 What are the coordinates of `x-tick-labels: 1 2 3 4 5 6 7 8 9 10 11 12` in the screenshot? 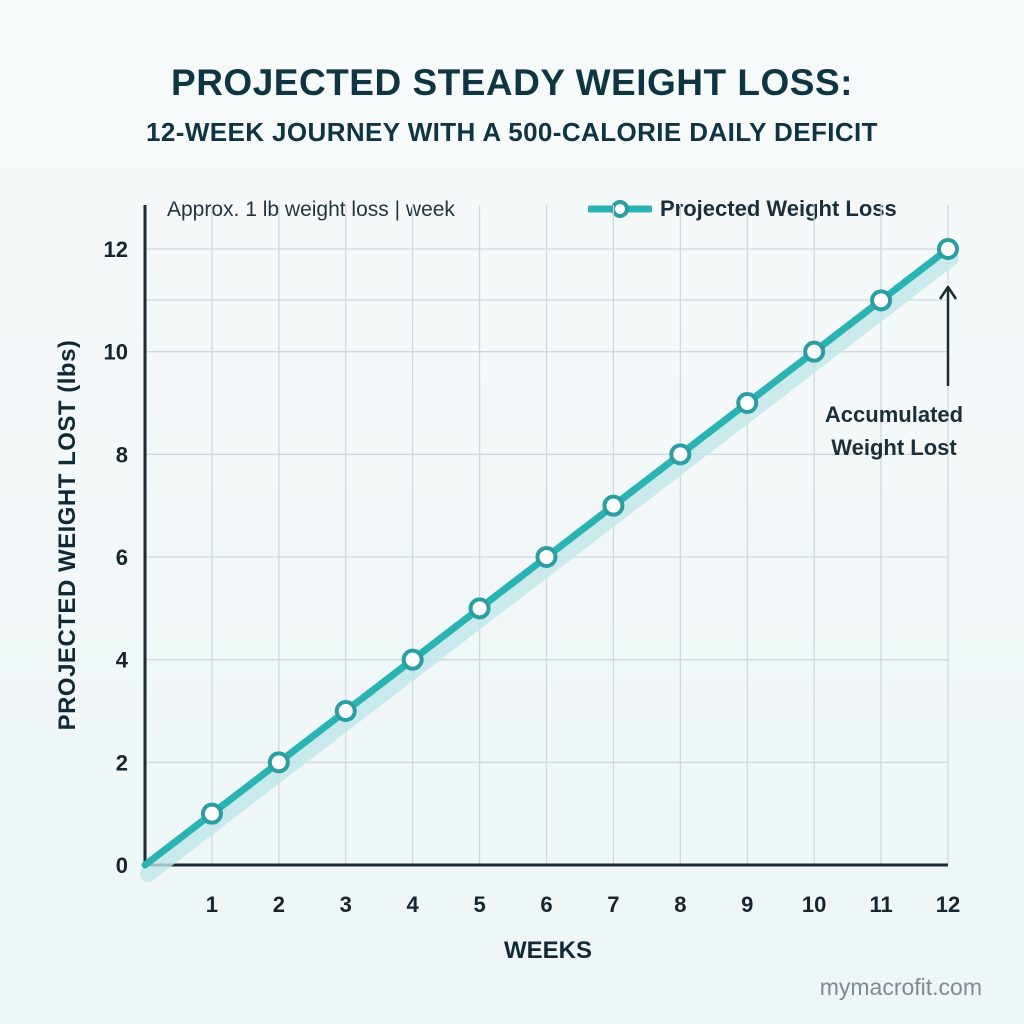 It's located at (583, 904).